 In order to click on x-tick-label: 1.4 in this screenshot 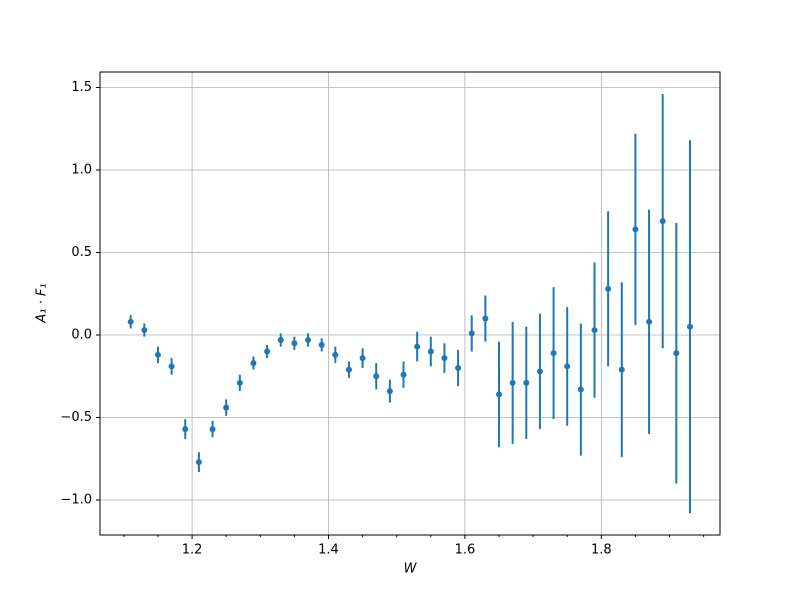, I will do `click(328, 550)`.